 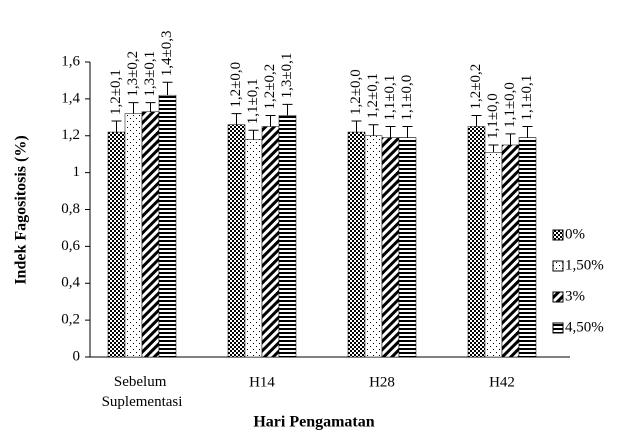 What do you see at coordinates (70, 246) in the screenshot?
I see `y-tick-label: 0,6` at bounding box center [70, 246].